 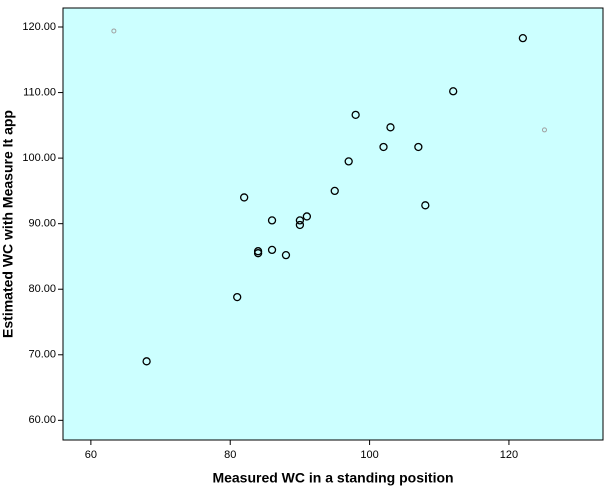 I want to click on y-tick-label: 70.00, so click(x=42, y=355).